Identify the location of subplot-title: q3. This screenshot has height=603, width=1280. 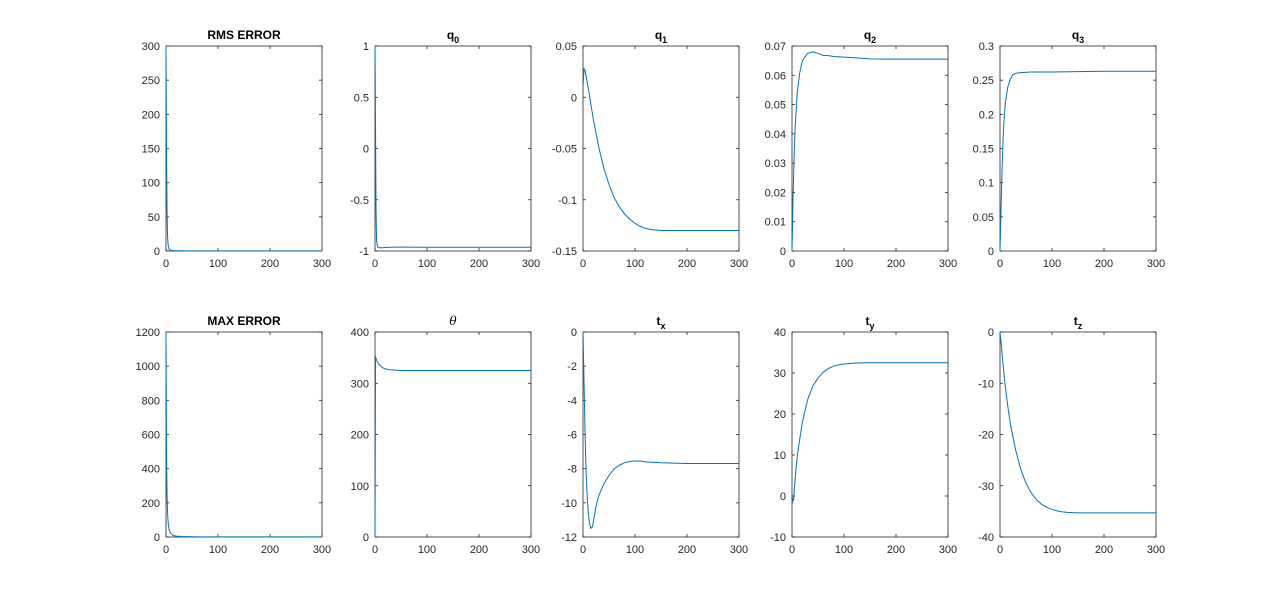
(1078, 36).